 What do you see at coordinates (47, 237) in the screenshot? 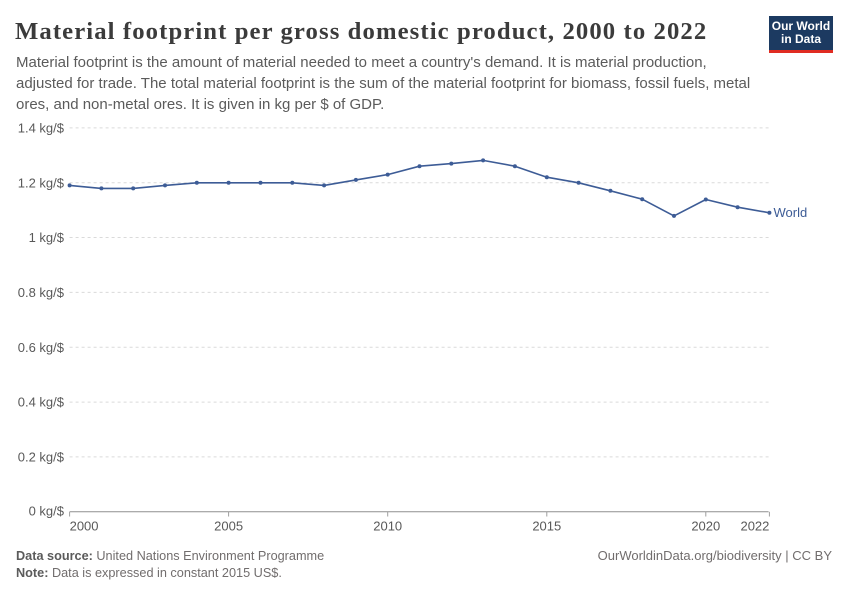
I see `svg-text: 1 kg/$` at bounding box center [47, 237].